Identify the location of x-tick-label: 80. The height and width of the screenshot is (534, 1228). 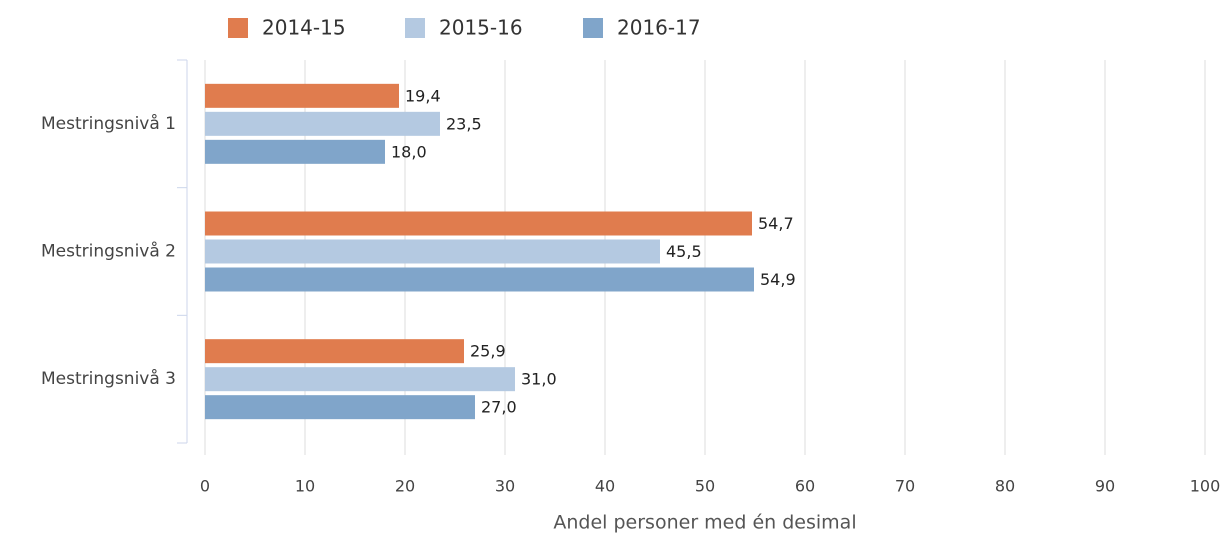
(1005, 486).